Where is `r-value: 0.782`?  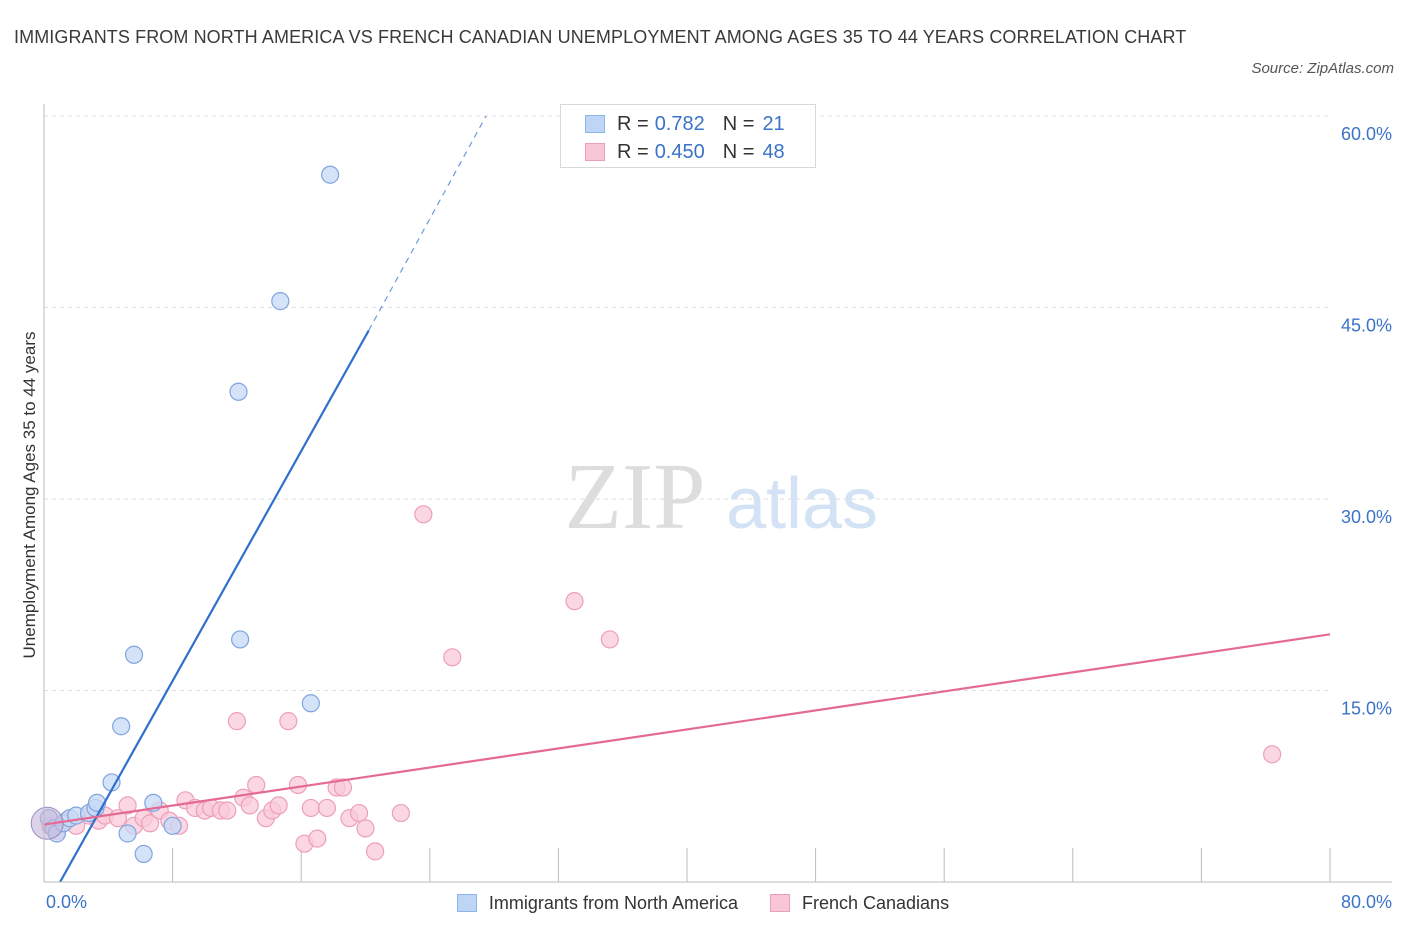
r-value: 0.782 is located at coordinates (679, 123).